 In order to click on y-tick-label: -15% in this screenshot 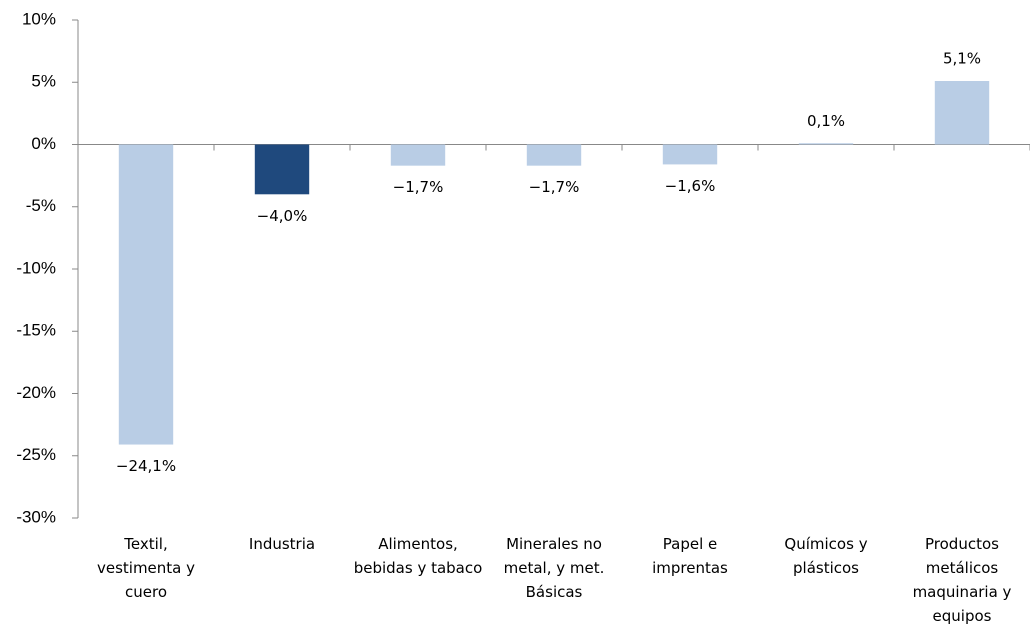, I will do `click(36, 330)`.